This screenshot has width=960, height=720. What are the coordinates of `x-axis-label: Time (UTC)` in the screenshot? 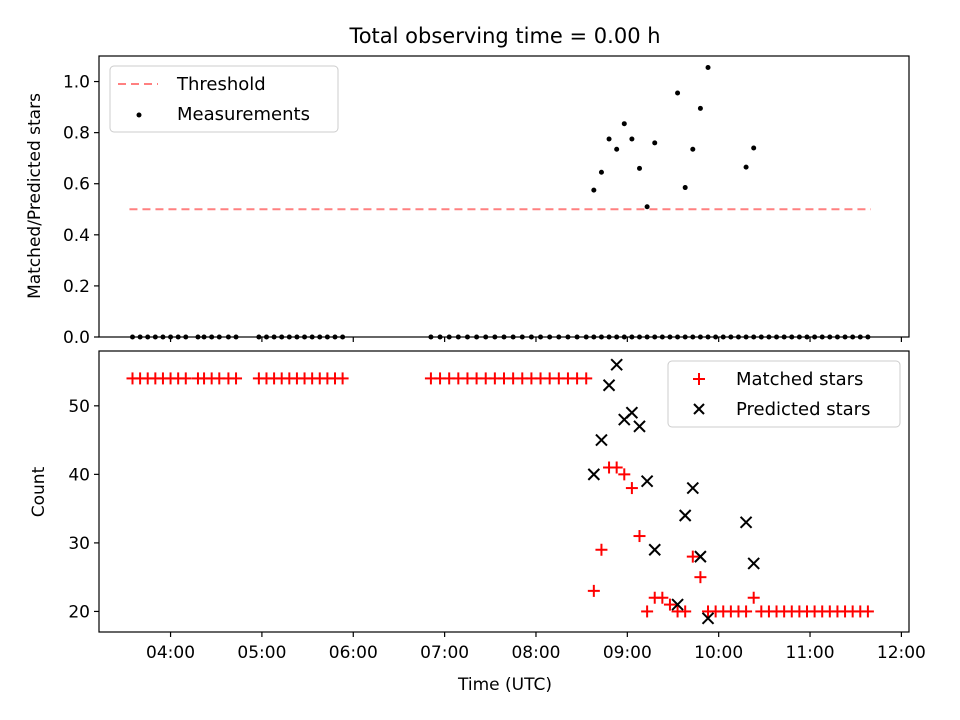 It's located at (504, 685).